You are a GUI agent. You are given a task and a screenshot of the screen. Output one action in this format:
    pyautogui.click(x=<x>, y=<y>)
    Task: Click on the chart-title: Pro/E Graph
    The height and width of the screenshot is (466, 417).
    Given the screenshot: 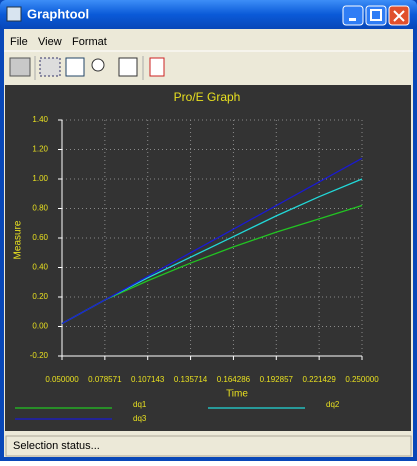 What is the action you would take?
    pyautogui.click(x=207, y=97)
    